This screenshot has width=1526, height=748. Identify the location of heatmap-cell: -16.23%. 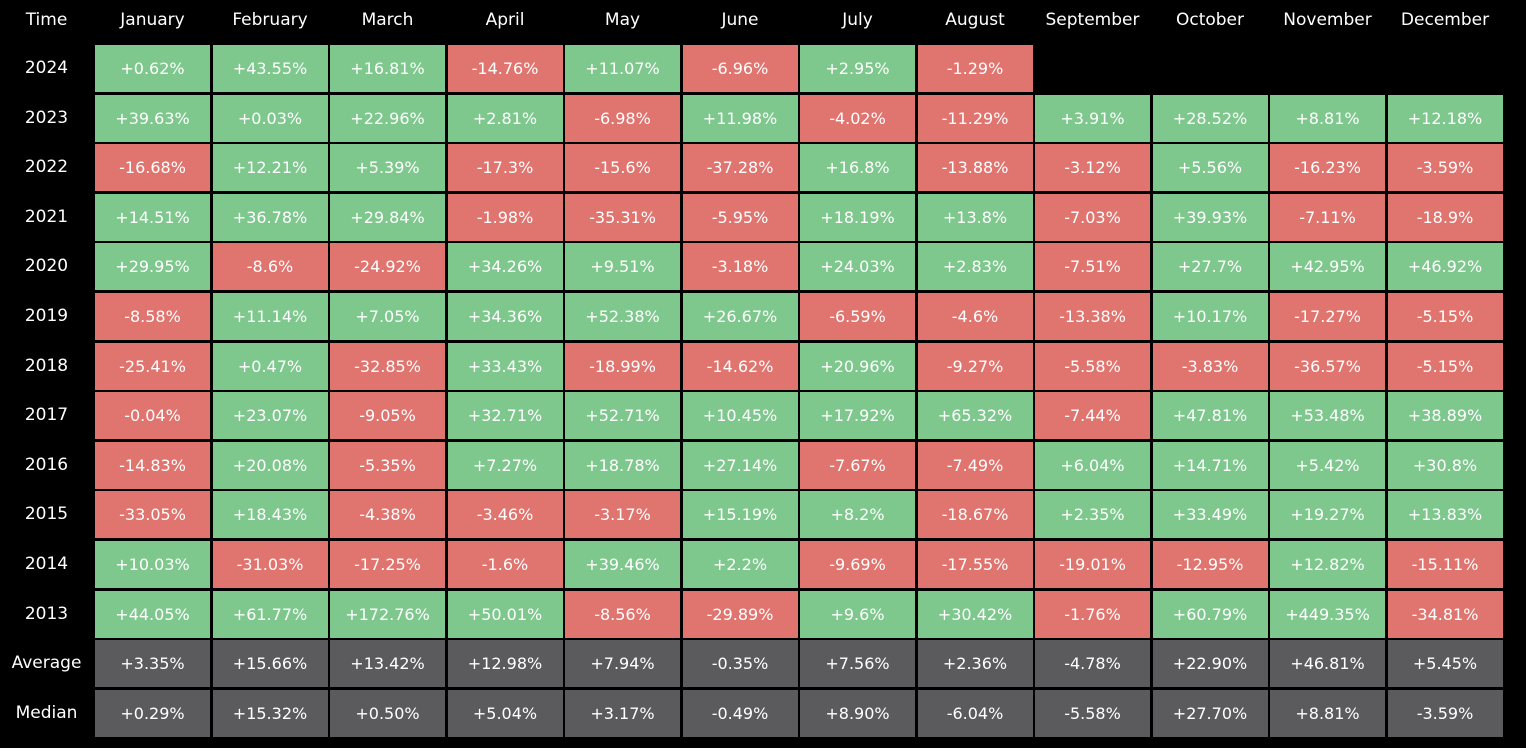
(1327, 168).